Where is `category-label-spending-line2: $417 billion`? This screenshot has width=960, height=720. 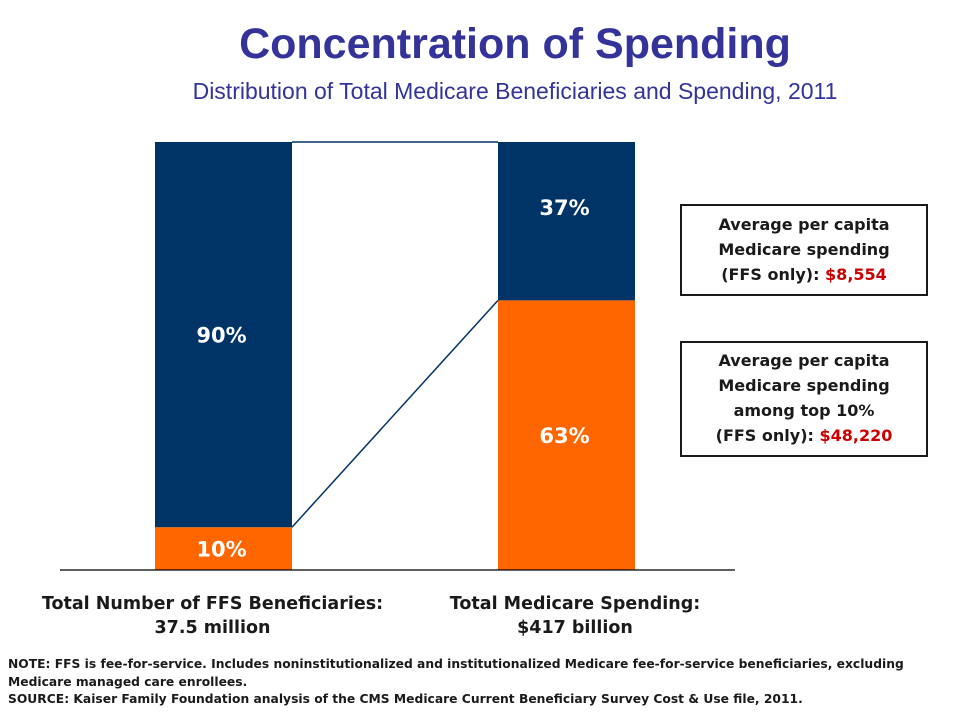
category-label-spending-line2: $417 billion is located at coordinates (575, 628).